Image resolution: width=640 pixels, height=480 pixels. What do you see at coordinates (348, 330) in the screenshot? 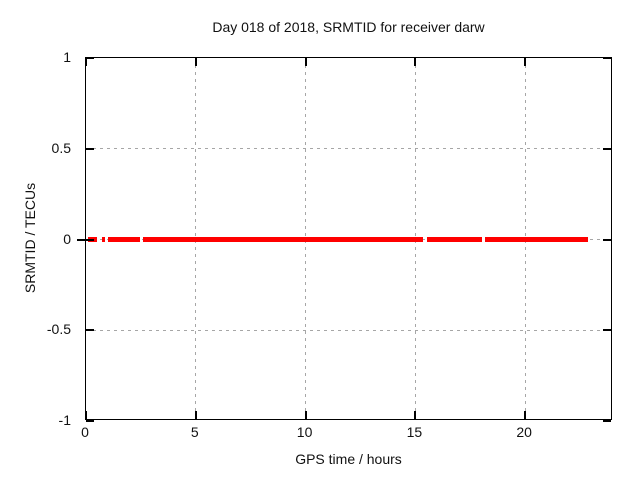
I see `gridline-y--0.5` at bounding box center [348, 330].